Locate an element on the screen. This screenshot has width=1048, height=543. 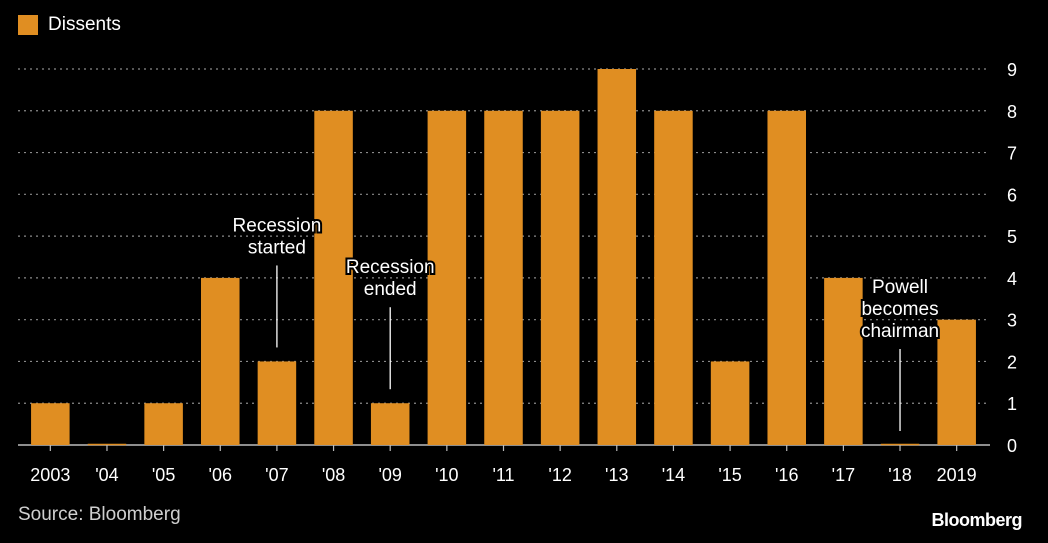
x-tick-label: '17 is located at coordinates (843, 475).